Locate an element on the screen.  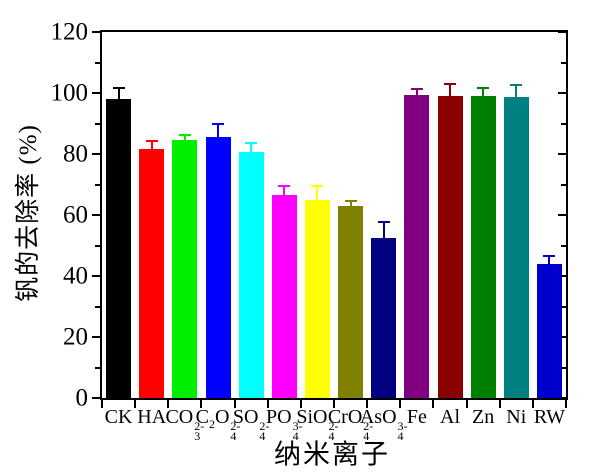
y-tick-label: 120 is located at coordinates (69, 32).